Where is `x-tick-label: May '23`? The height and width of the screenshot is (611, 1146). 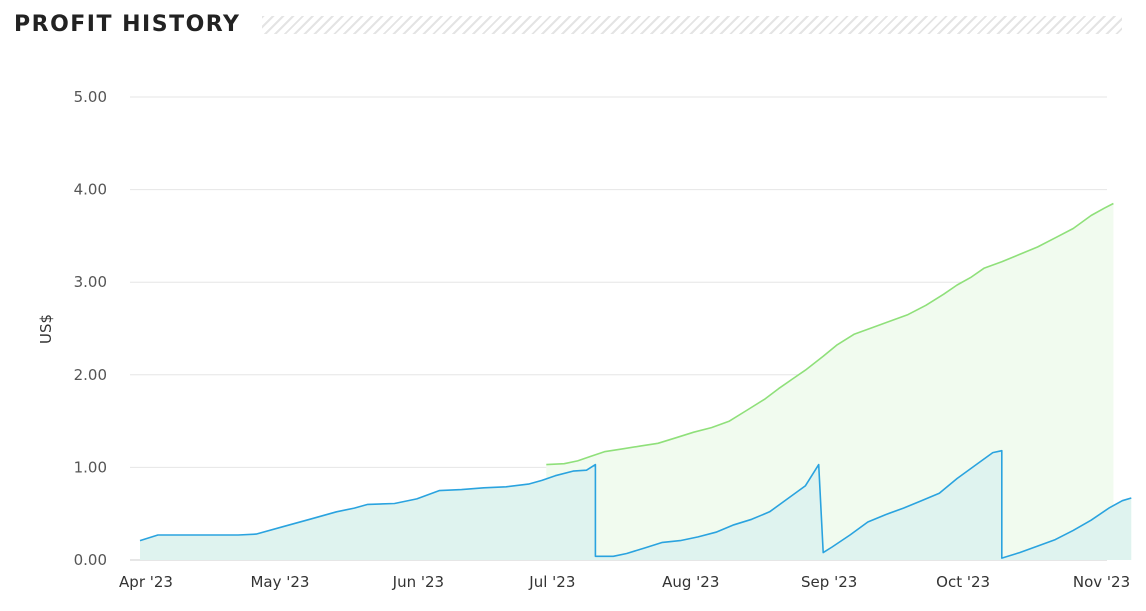
x-tick-label: May '23 is located at coordinates (279, 582).